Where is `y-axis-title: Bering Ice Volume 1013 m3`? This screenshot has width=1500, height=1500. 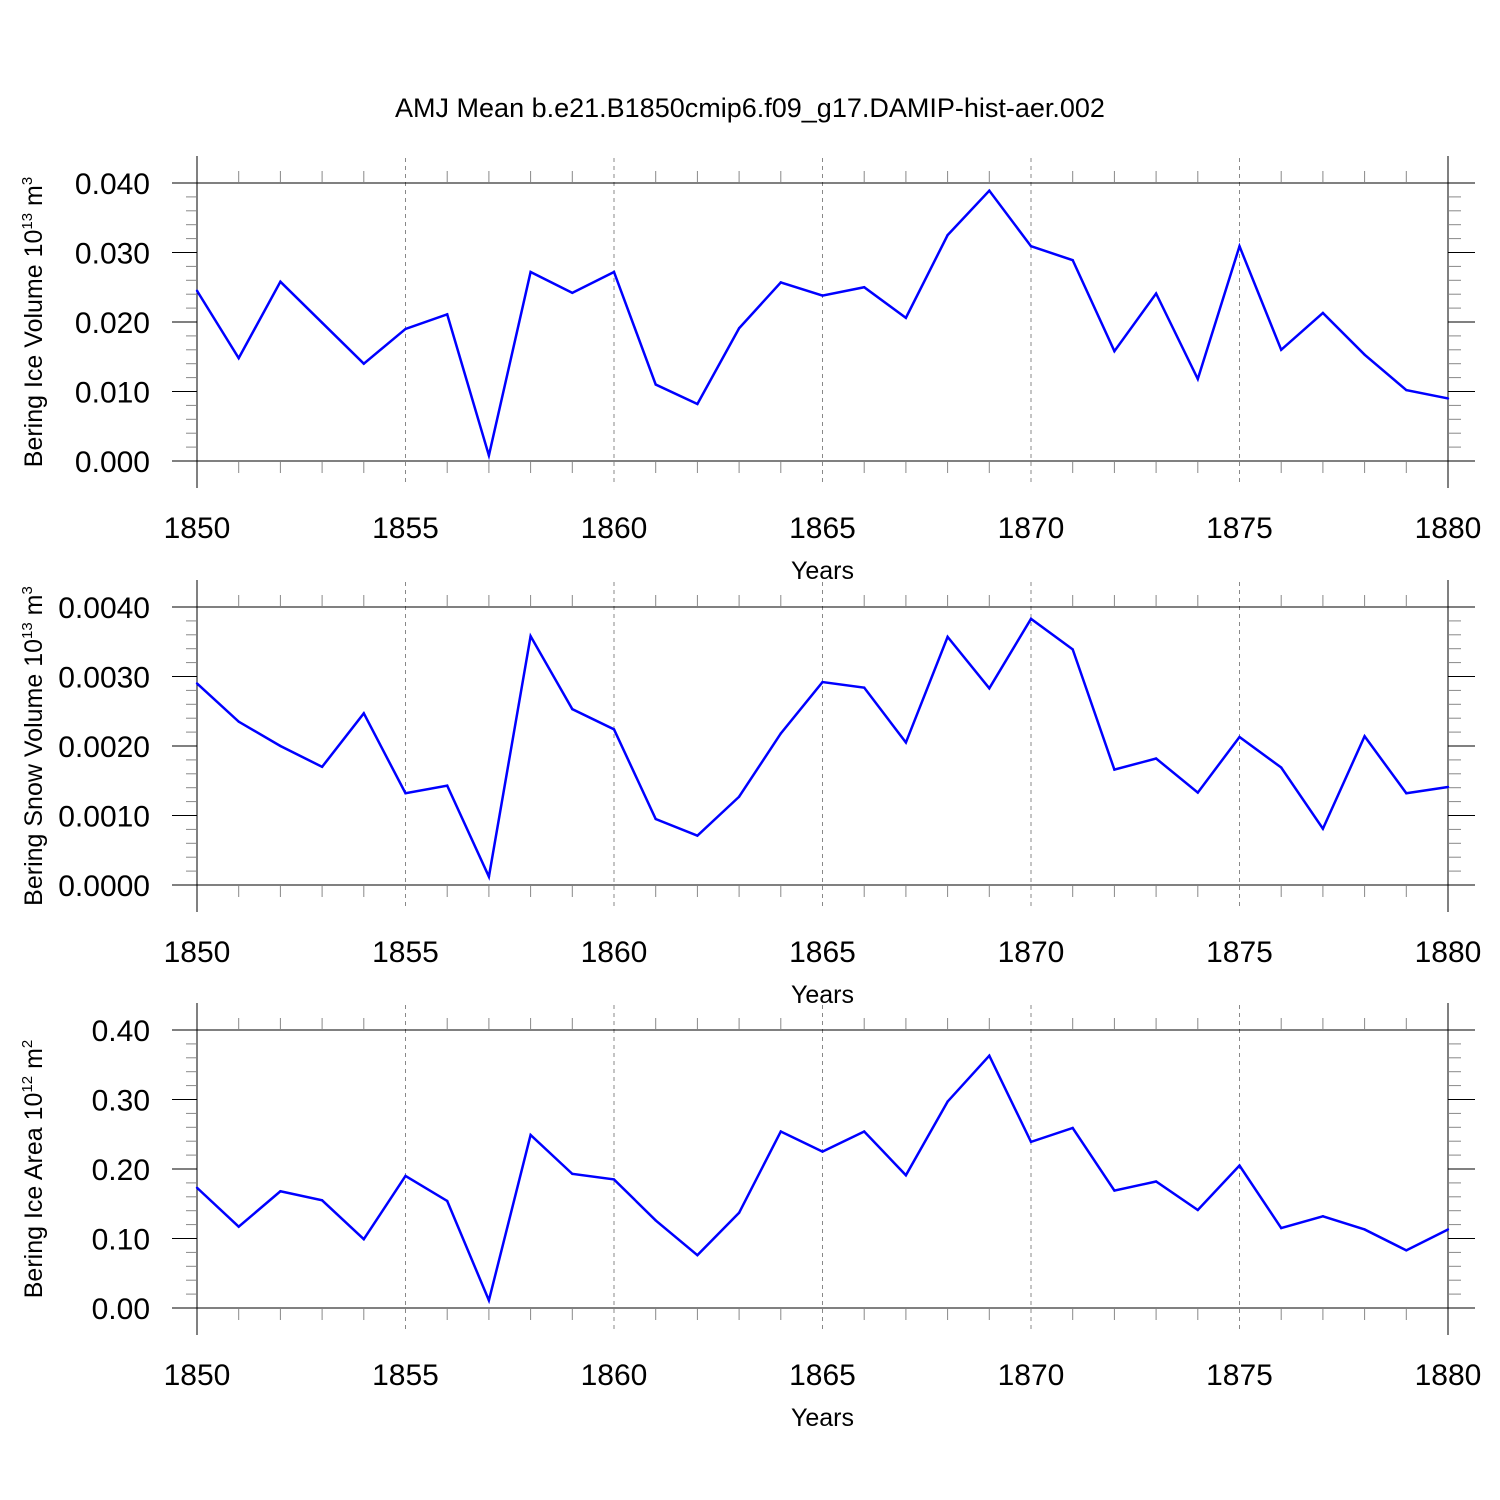 y-axis-title: Bering Ice Volume 1013 m3 is located at coordinates (33, 322).